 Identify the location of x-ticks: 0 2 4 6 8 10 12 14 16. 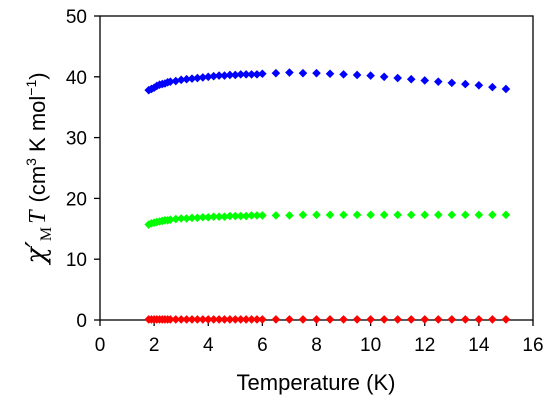
(319, 338).